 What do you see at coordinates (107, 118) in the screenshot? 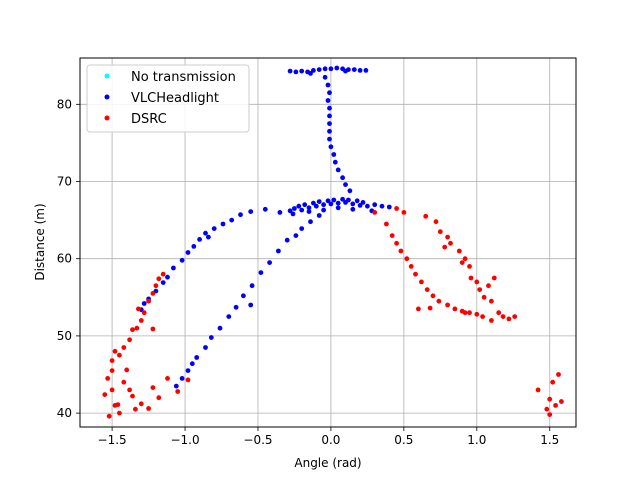
I see `legend-marker-dsrc` at bounding box center [107, 118].